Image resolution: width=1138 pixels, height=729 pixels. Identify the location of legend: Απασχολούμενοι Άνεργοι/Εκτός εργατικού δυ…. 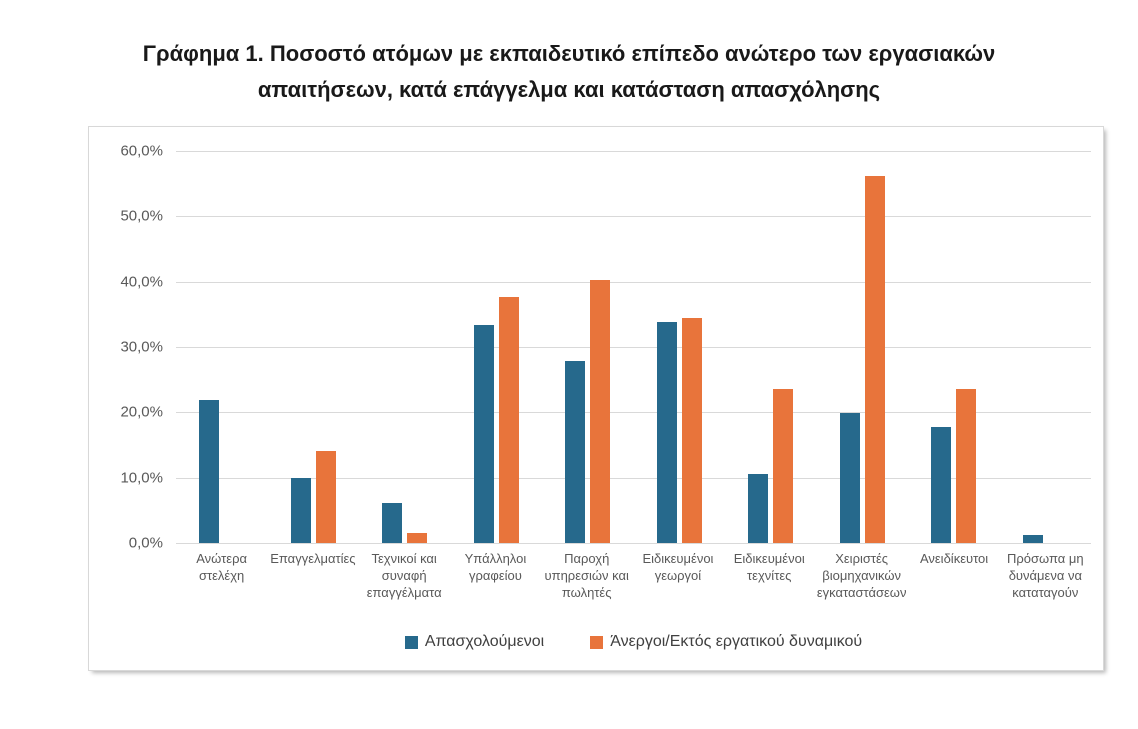
(633, 642).